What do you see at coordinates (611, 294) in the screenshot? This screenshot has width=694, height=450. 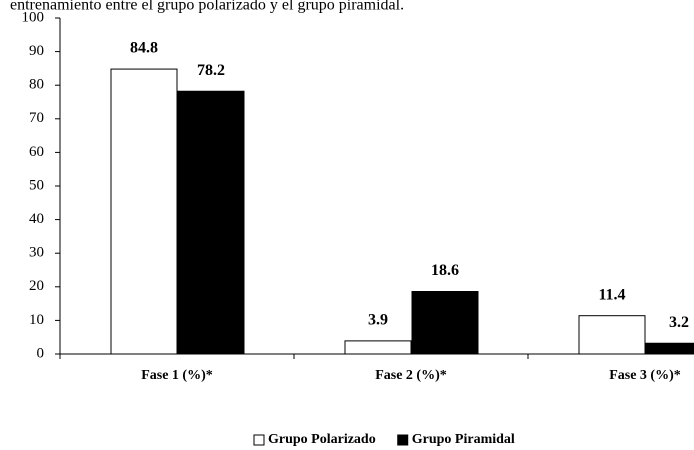 I see `value-label: 11.4` at bounding box center [611, 294].